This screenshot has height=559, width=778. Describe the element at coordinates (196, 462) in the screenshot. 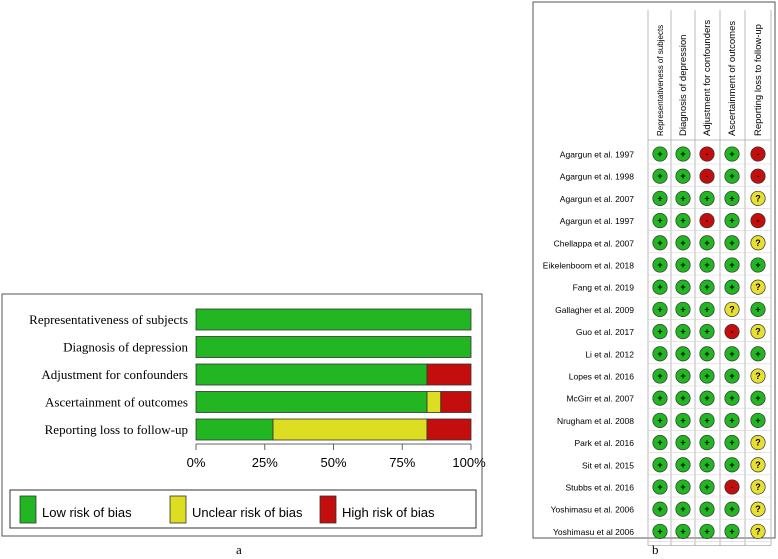

I see `x-tick-label: 0%` at that location.